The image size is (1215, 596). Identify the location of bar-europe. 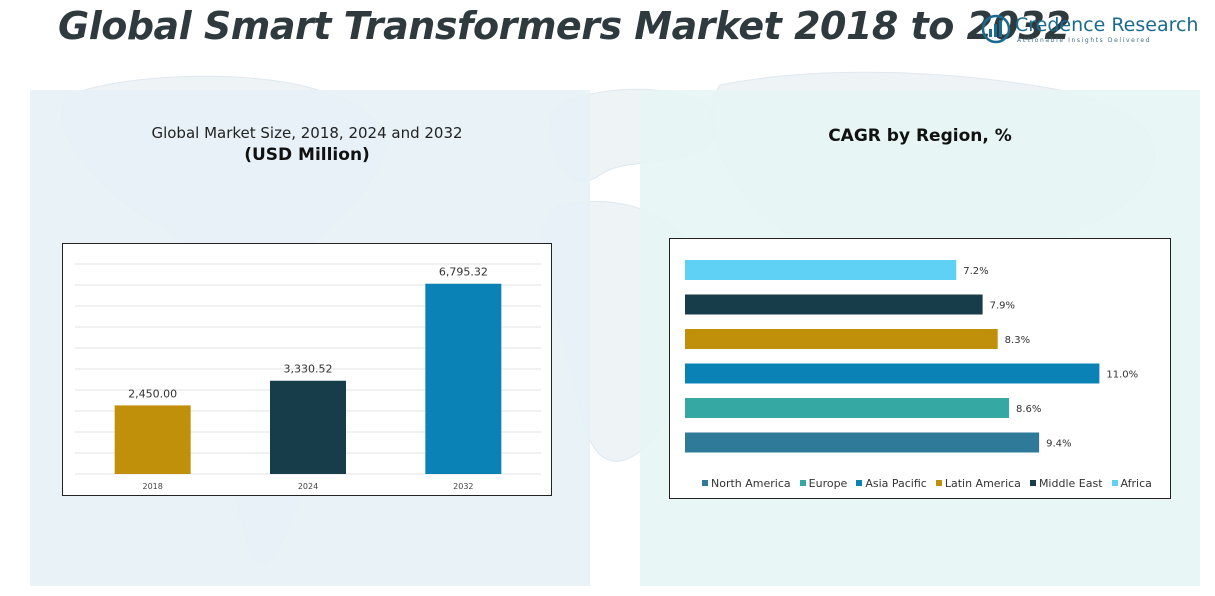
(847, 408).